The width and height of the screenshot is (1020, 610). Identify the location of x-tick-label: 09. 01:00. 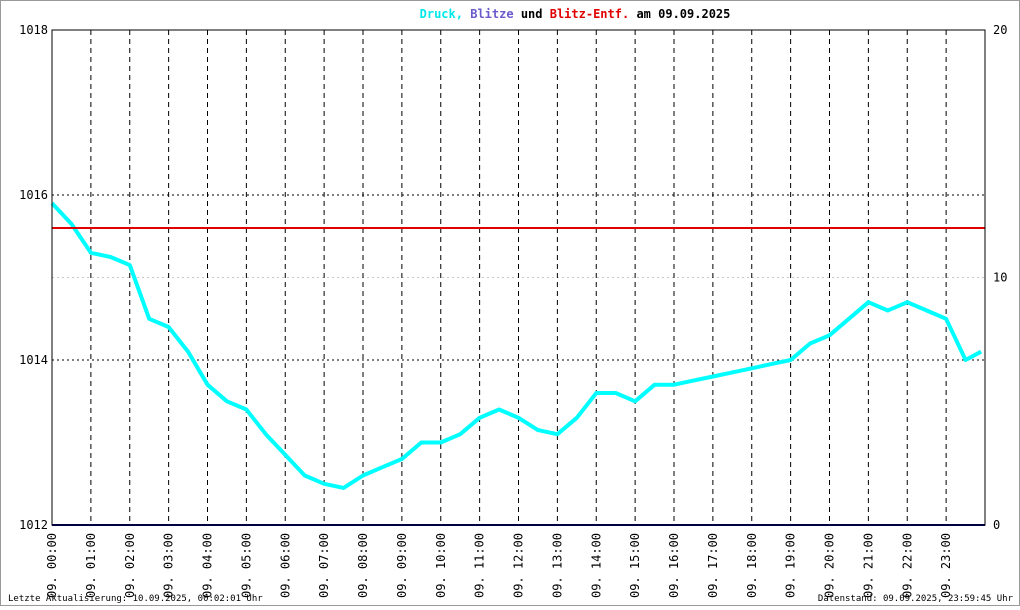
(91, 565).